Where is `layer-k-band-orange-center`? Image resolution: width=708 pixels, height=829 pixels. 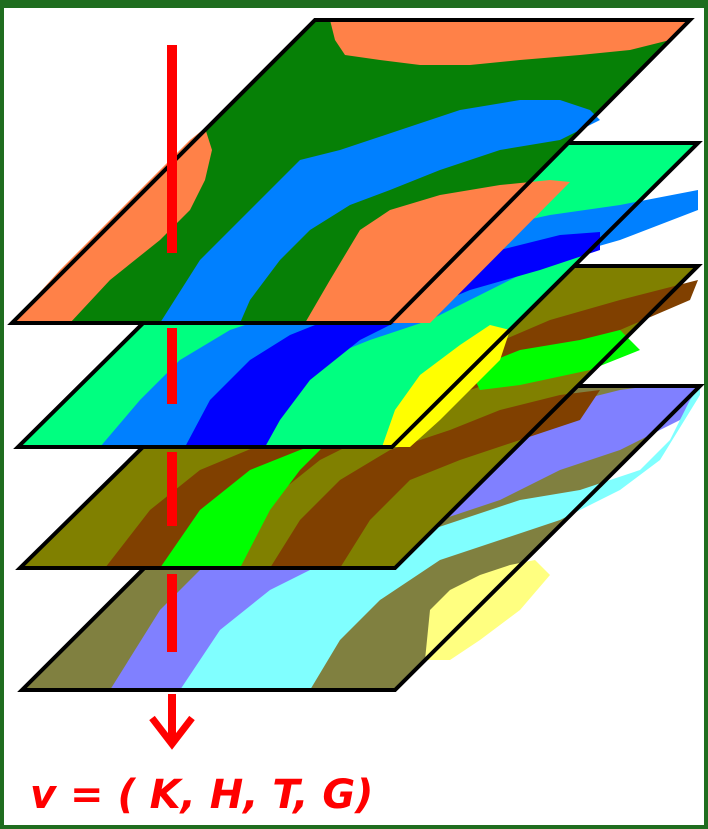 layer-k-band-orange-center is located at coordinates (437, 251).